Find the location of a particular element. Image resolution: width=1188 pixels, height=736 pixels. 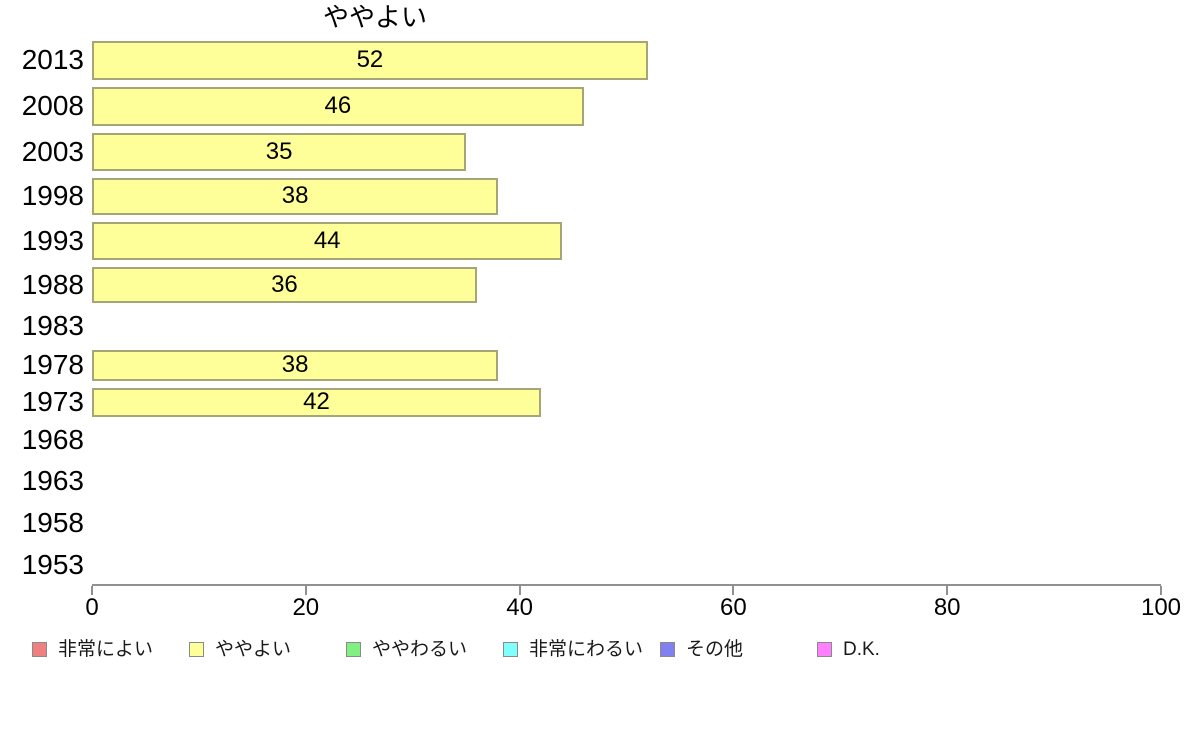

x-axis-tick-label: 80 is located at coordinates (947, 607).